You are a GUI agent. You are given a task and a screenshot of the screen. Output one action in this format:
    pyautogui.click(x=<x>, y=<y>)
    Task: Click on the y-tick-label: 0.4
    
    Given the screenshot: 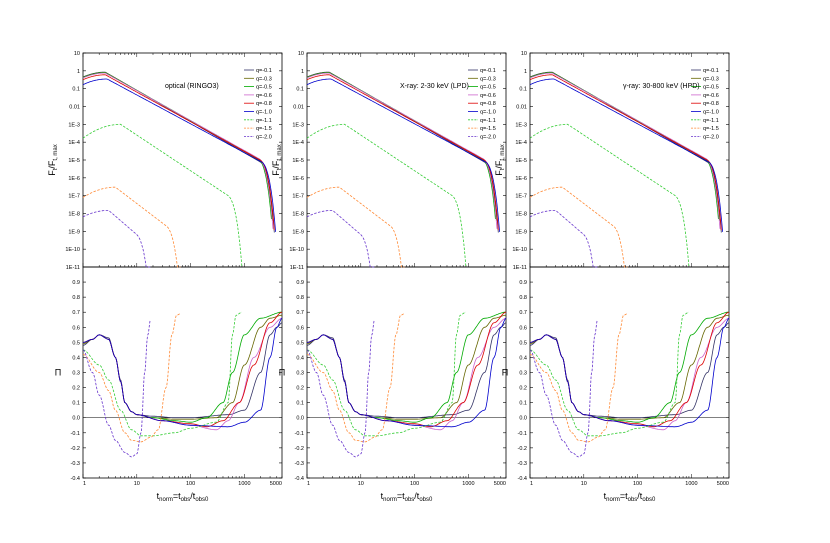 What is the action you would take?
    pyautogui.click(x=523, y=358)
    